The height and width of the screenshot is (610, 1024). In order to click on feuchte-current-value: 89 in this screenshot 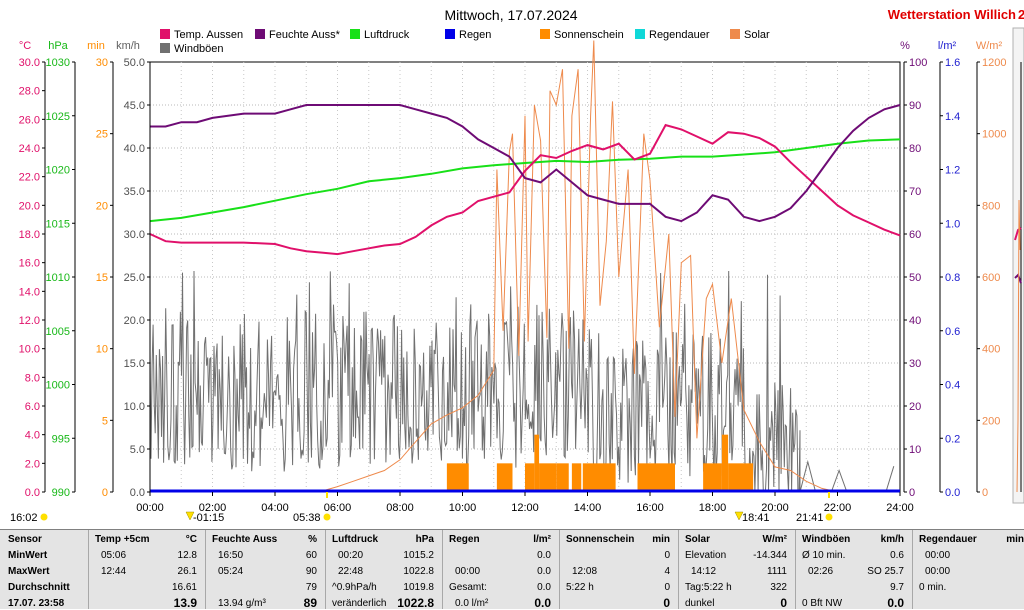, I will do `click(310, 603)`.